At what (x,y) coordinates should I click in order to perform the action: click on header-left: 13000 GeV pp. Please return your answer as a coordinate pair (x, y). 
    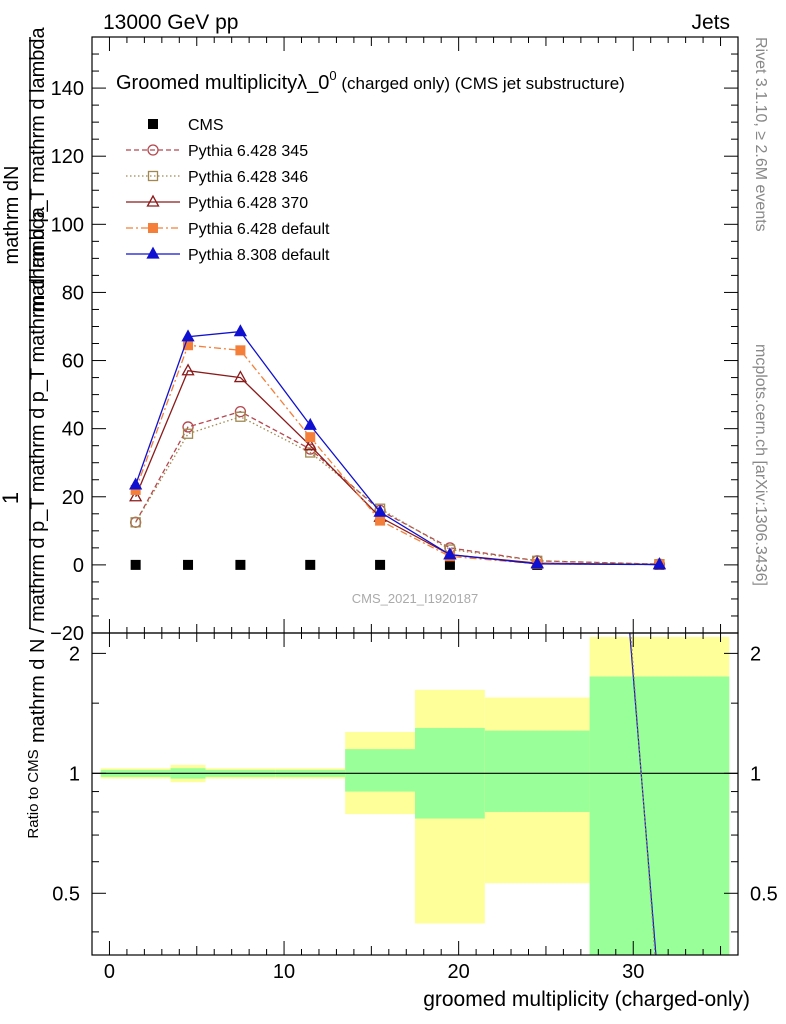
    Looking at the image, I should click on (170, 22).